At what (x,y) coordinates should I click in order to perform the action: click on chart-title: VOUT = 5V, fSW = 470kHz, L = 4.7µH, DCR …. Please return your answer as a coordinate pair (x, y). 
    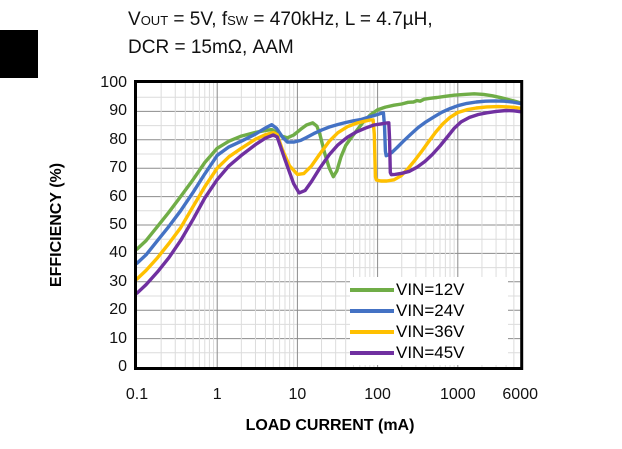
    Looking at the image, I should click on (280, 33).